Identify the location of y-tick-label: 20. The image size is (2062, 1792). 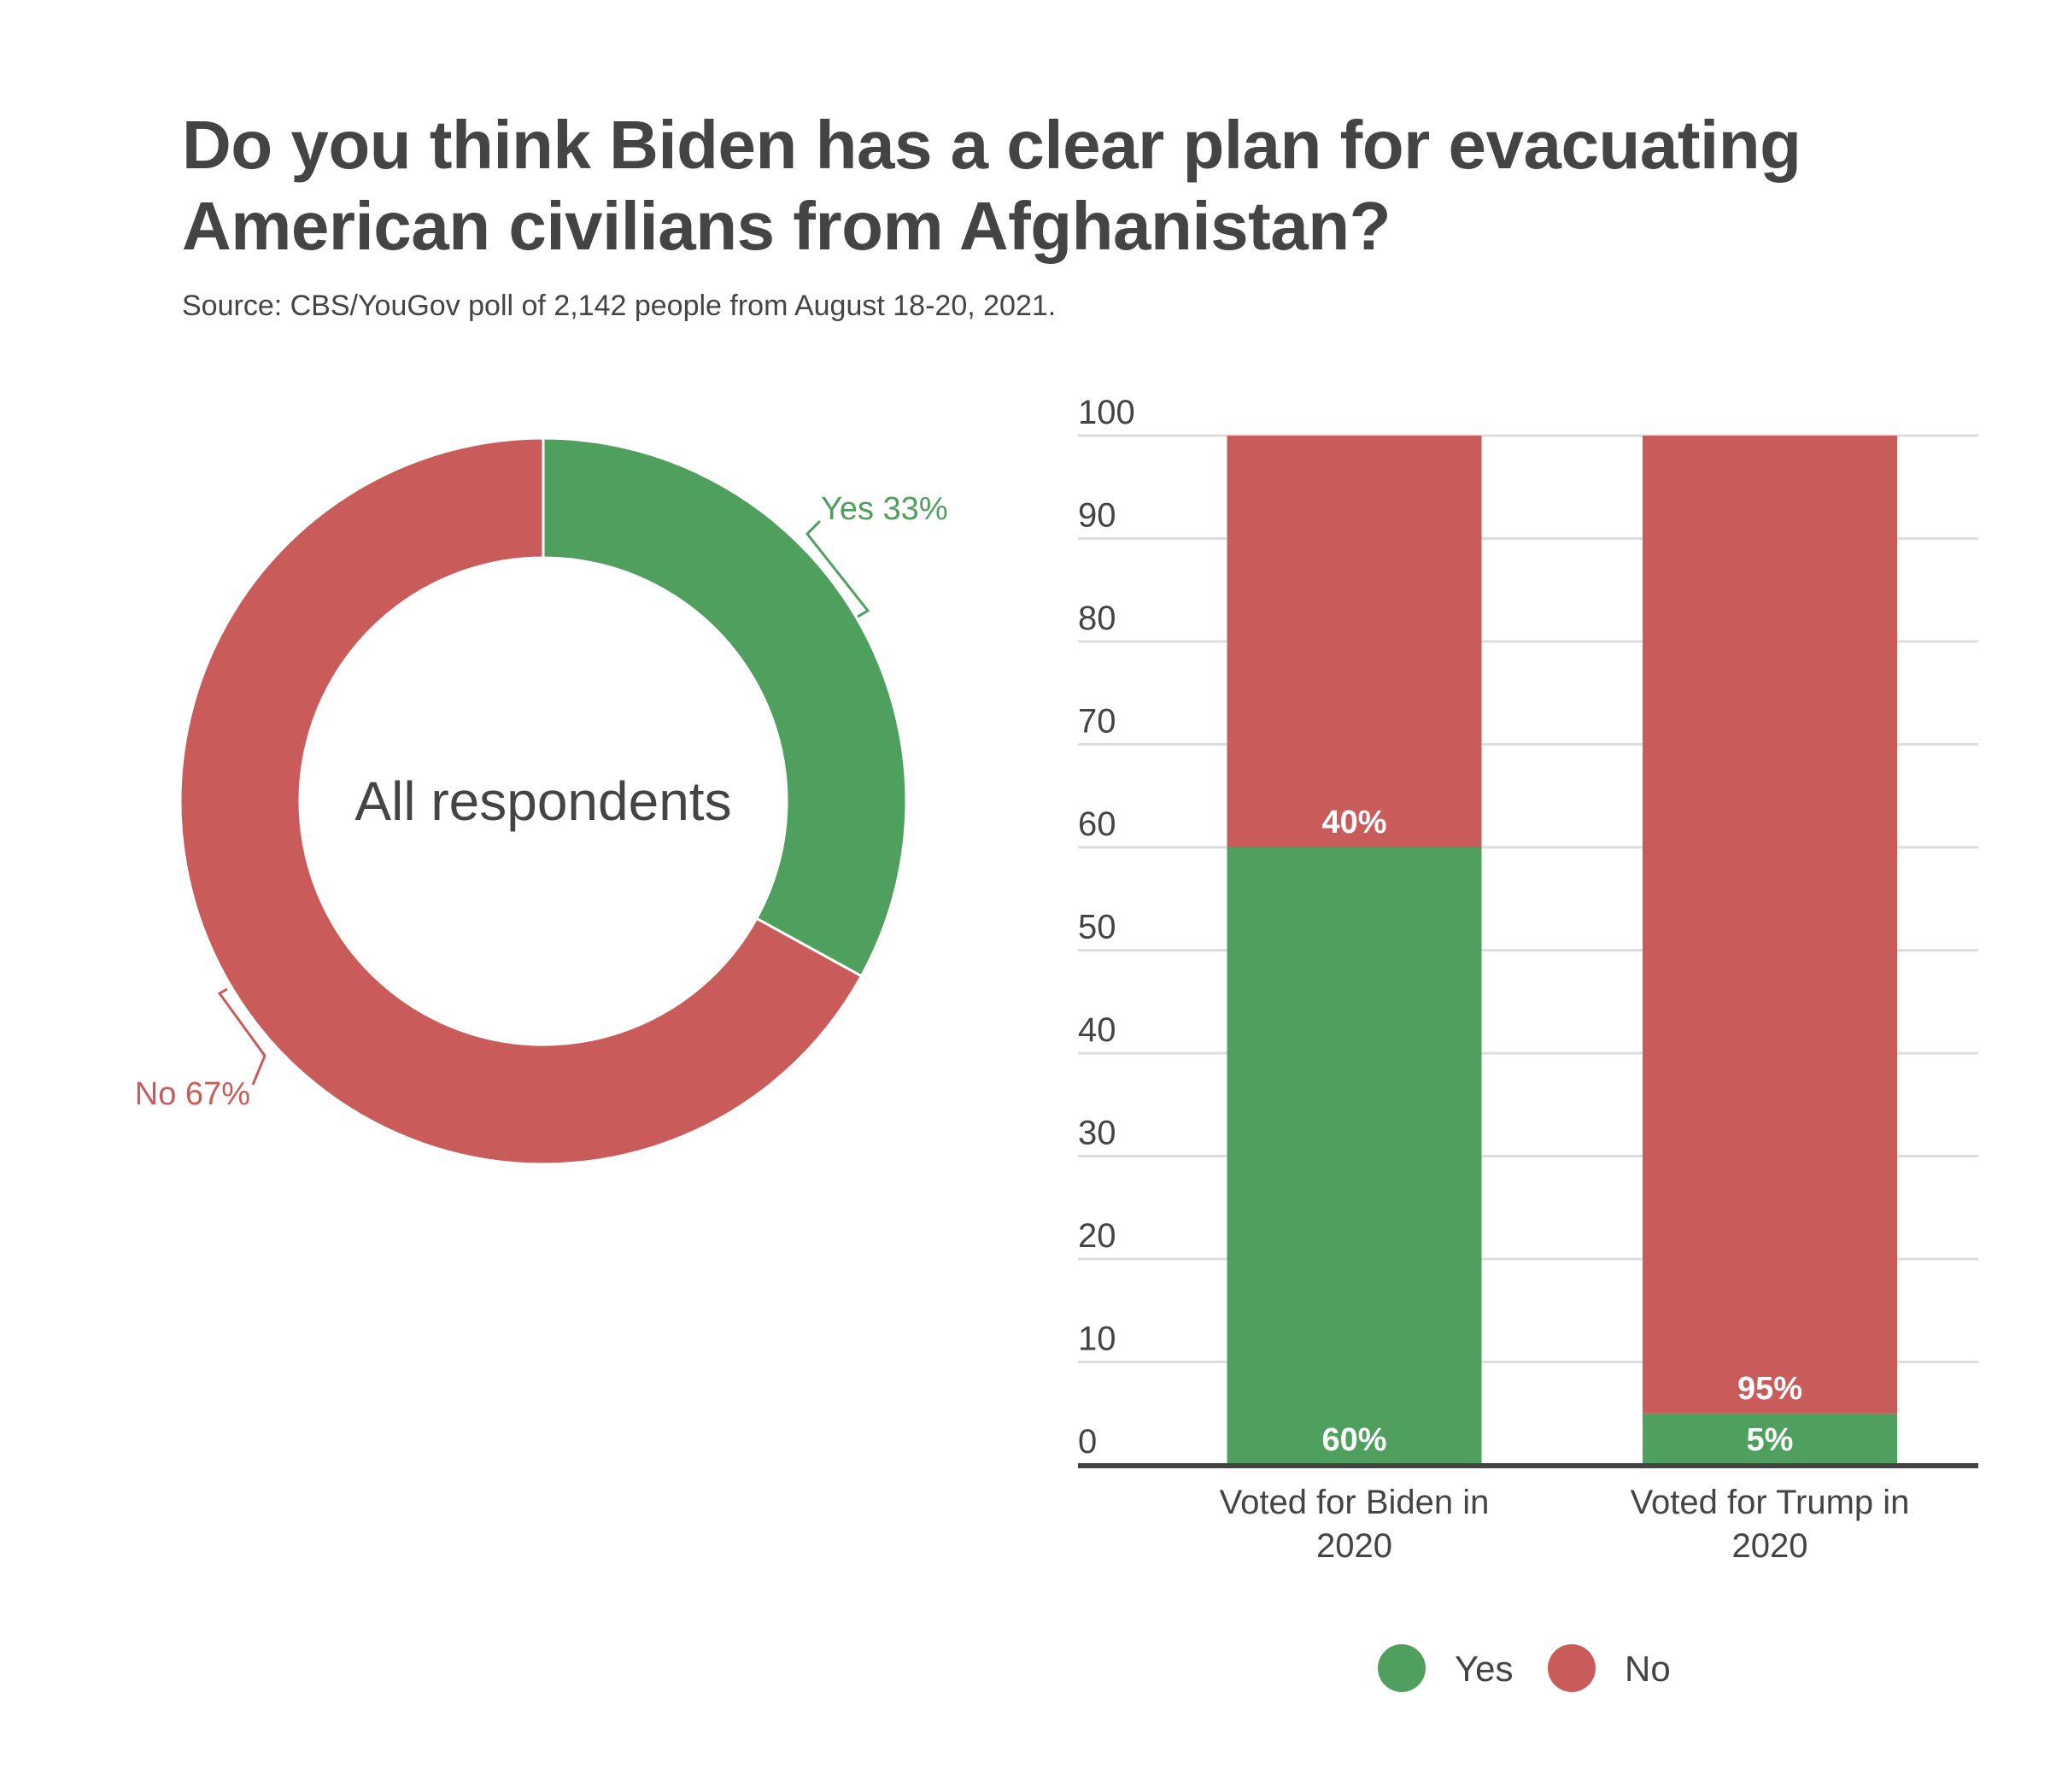
(1097, 1236).